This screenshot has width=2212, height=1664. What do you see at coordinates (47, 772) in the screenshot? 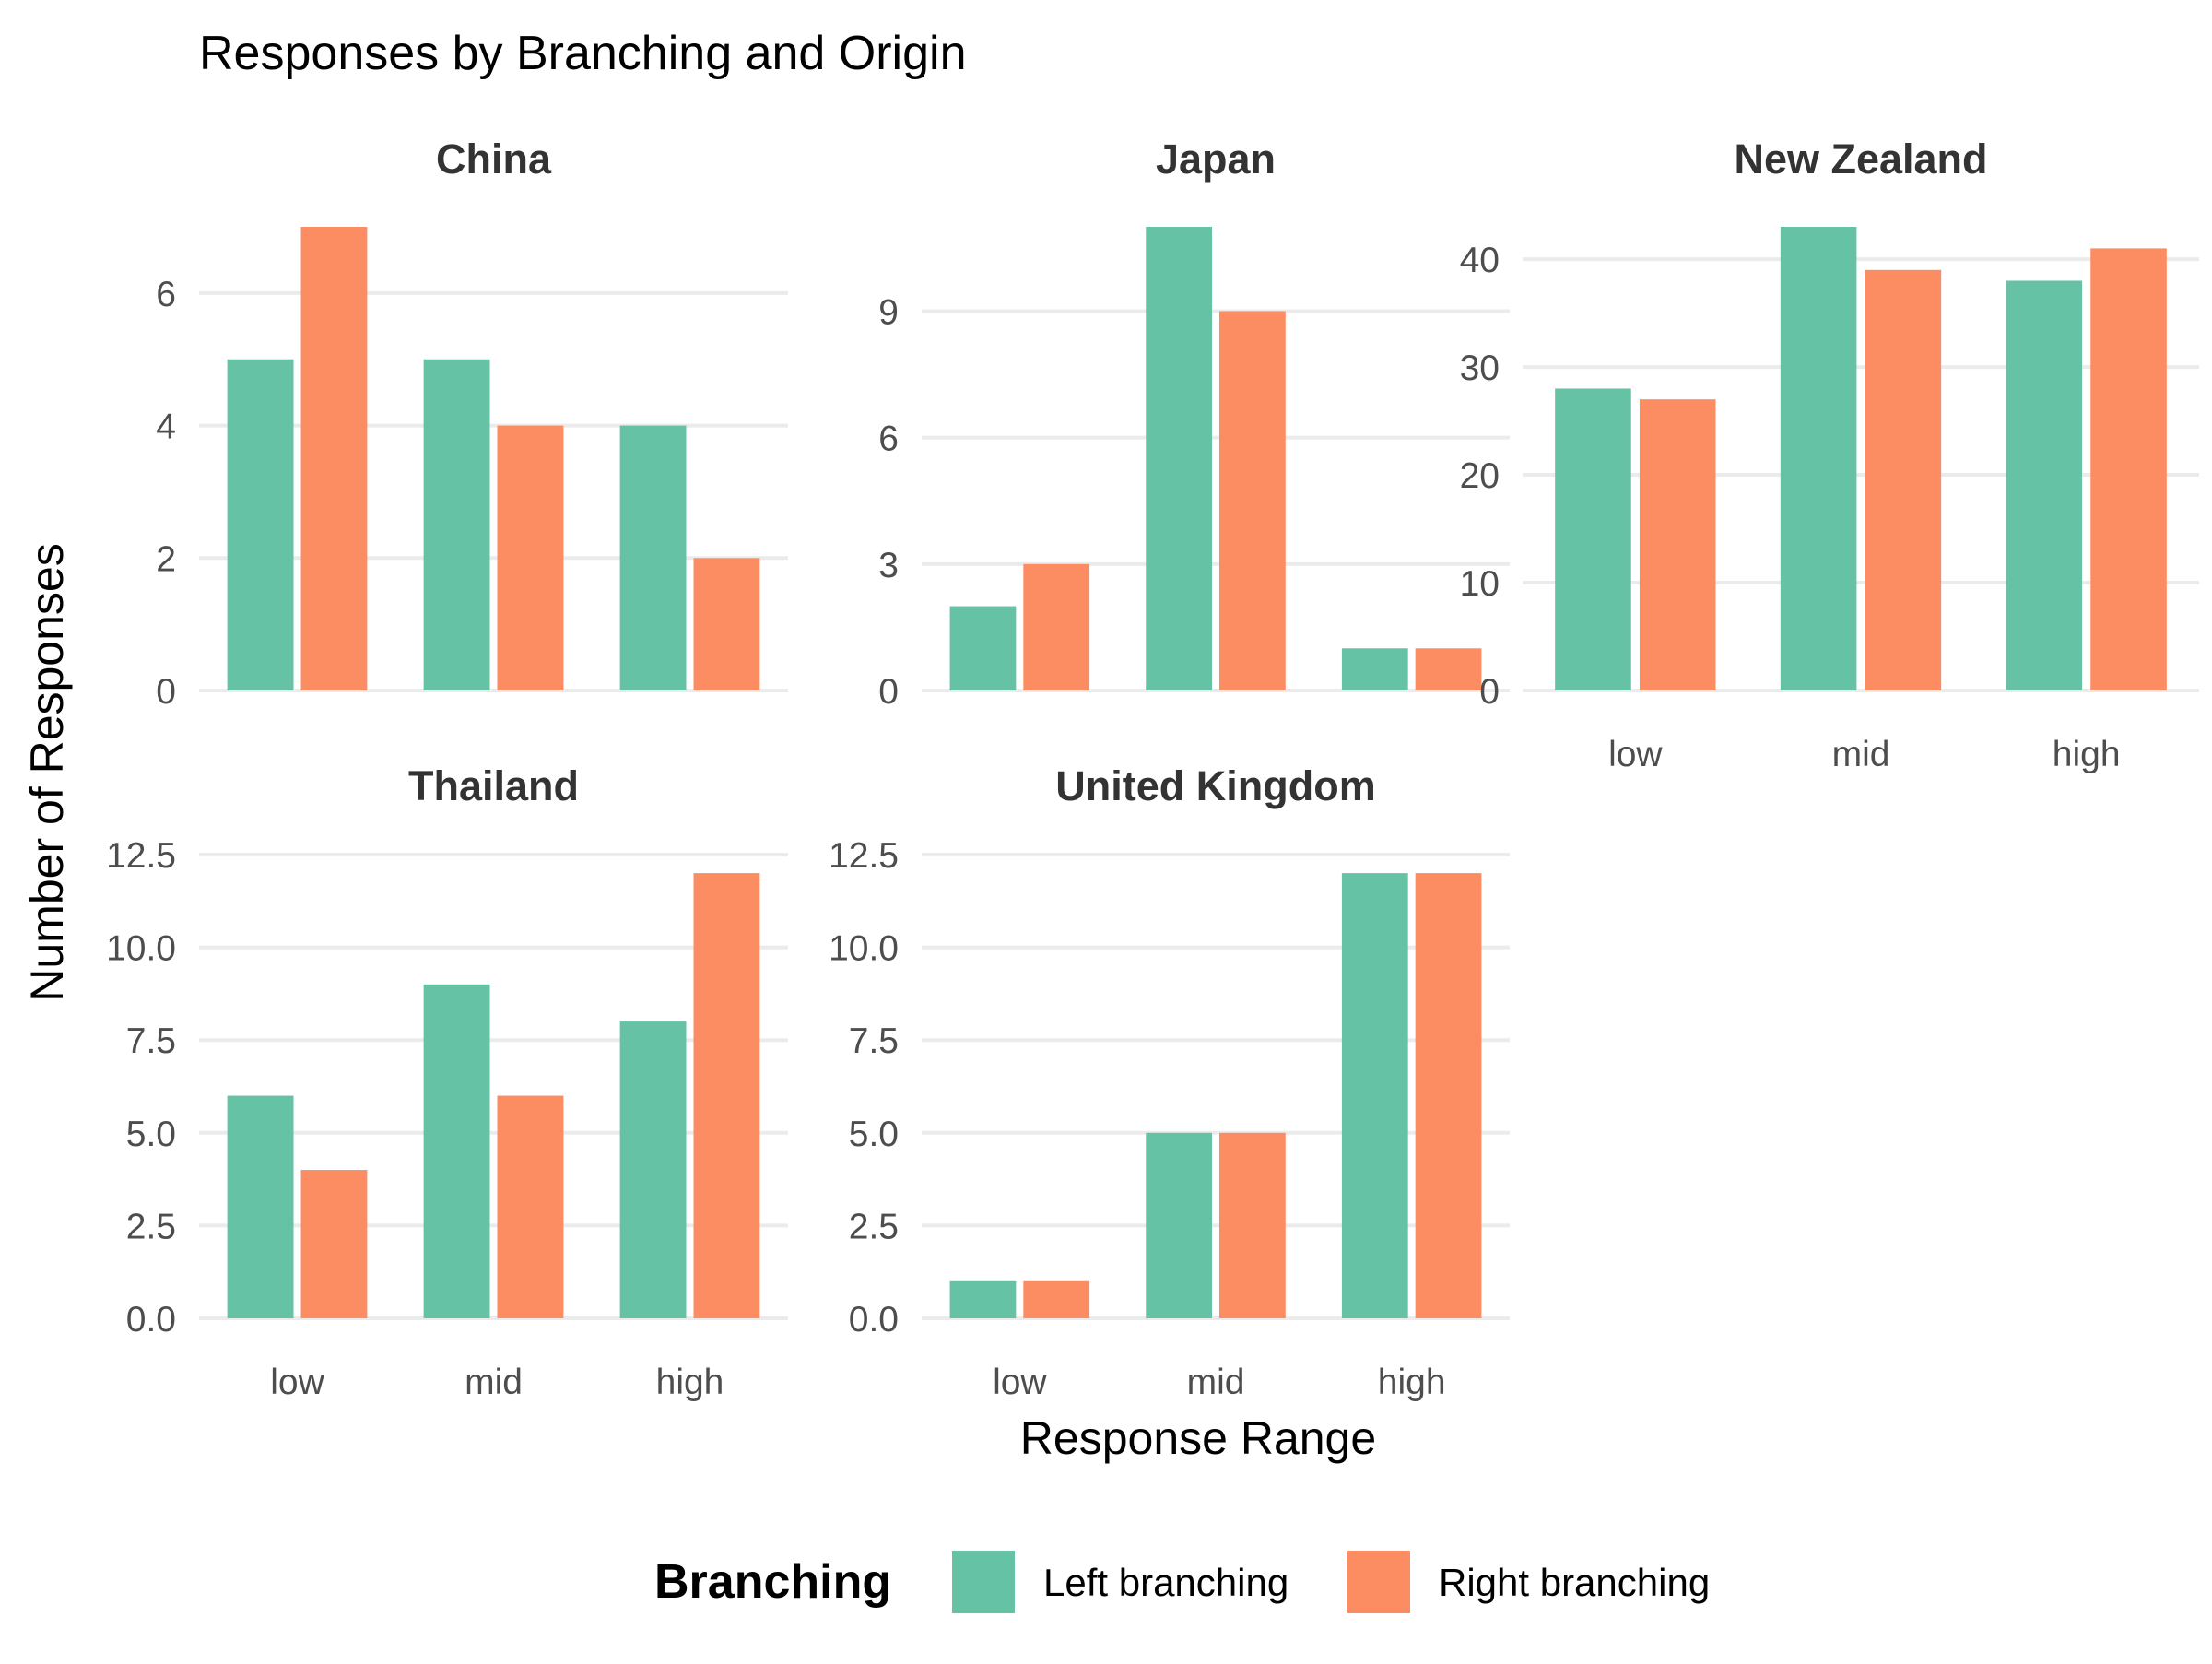
I see `y-axis-title: Number of Responses` at bounding box center [47, 772].